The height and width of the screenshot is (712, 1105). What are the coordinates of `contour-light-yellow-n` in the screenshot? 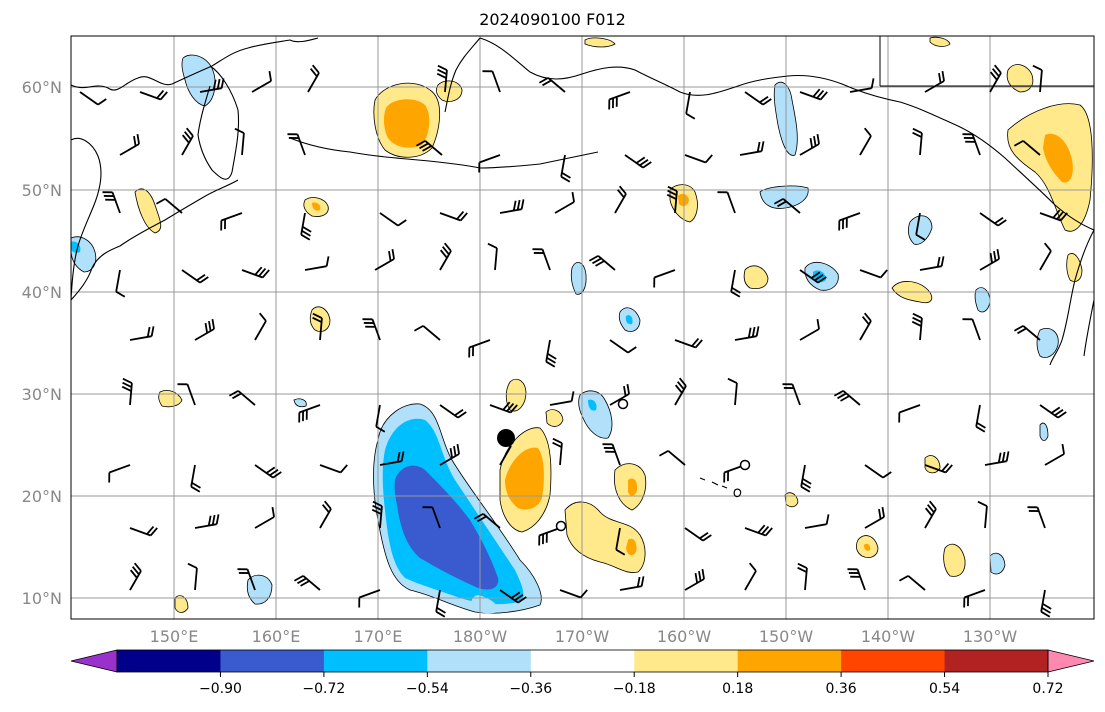 It's located at (954, 560).